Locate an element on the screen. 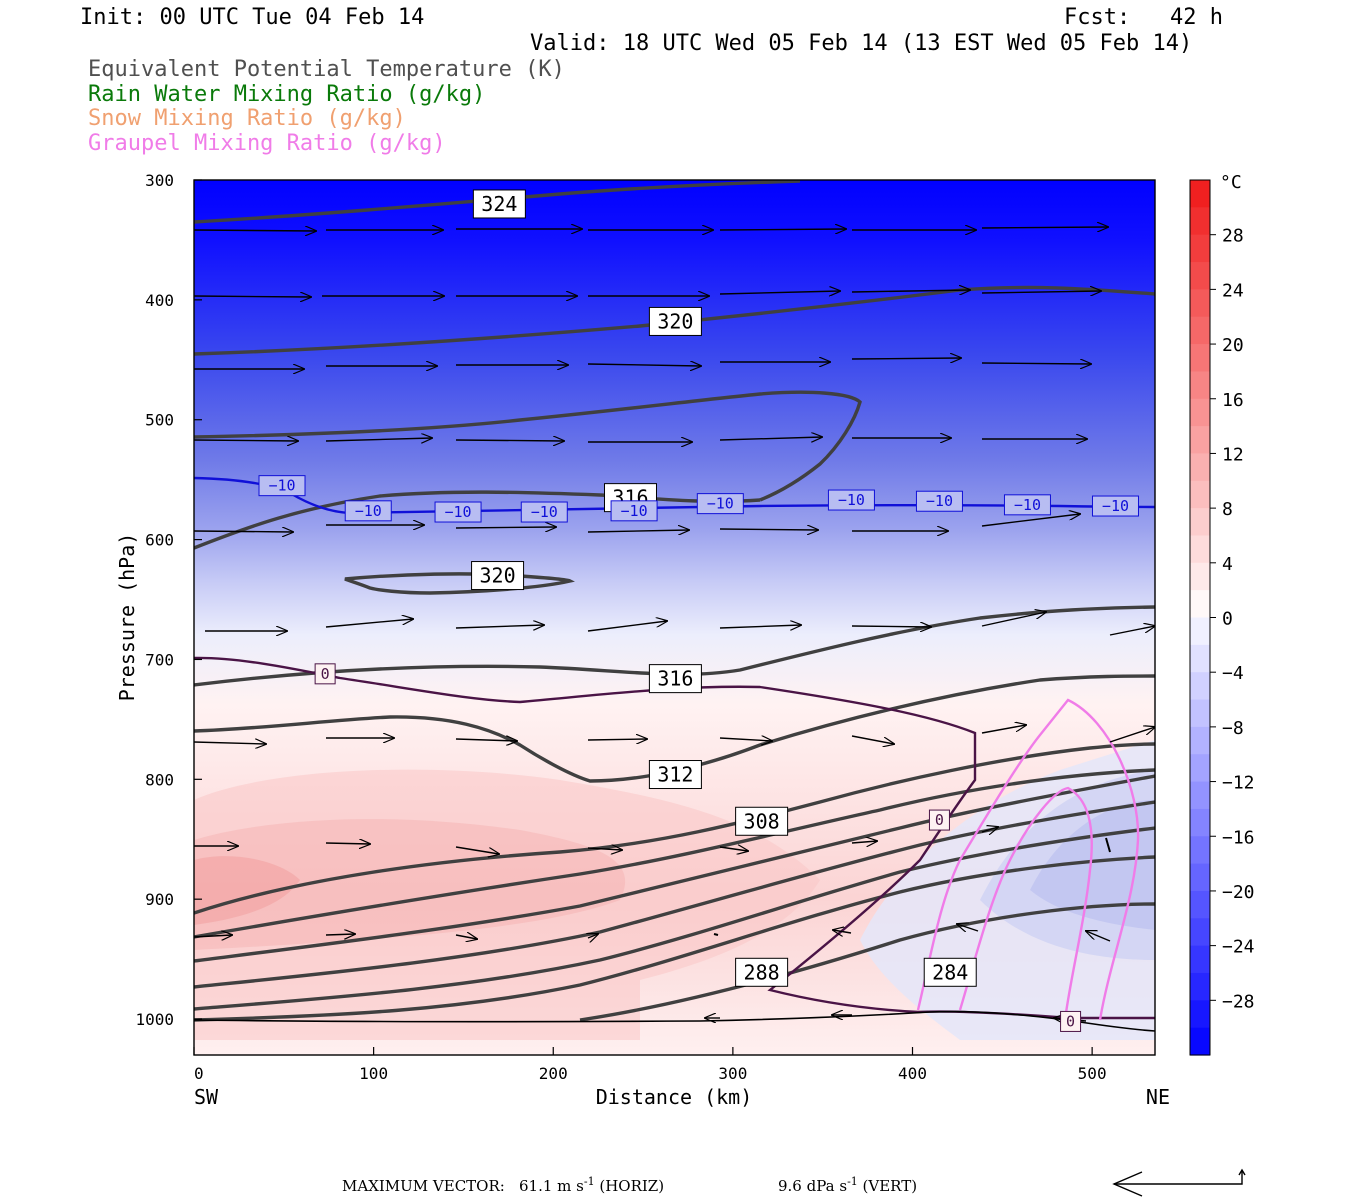  x-tick-label: 500 is located at coordinates (1092, 1073).